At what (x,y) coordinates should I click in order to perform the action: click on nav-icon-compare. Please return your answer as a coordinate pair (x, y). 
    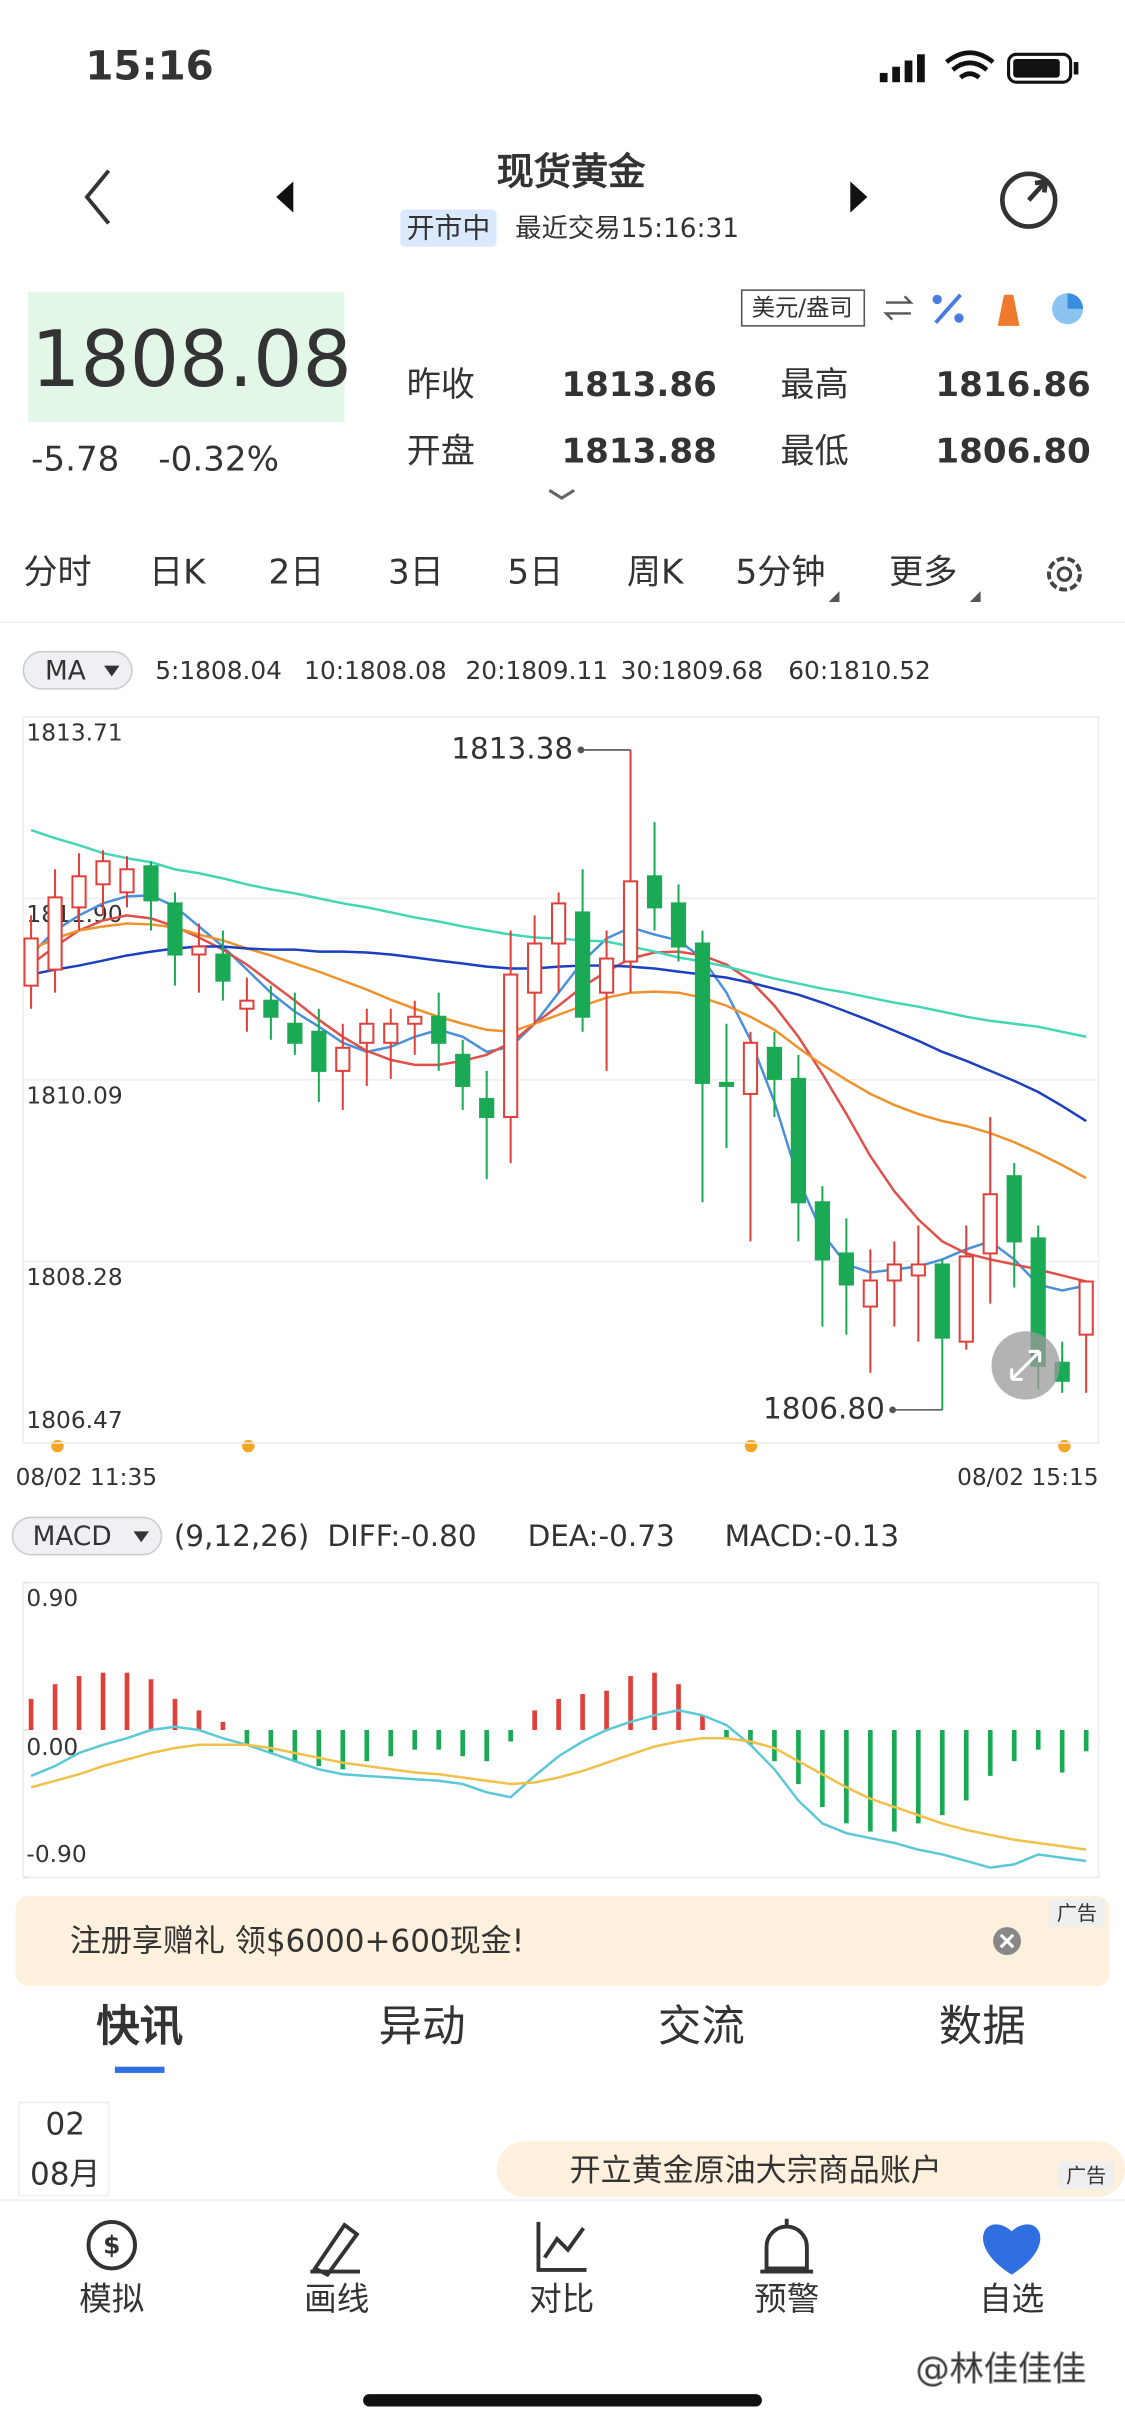
    Looking at the image, I should click on (561, 2246).